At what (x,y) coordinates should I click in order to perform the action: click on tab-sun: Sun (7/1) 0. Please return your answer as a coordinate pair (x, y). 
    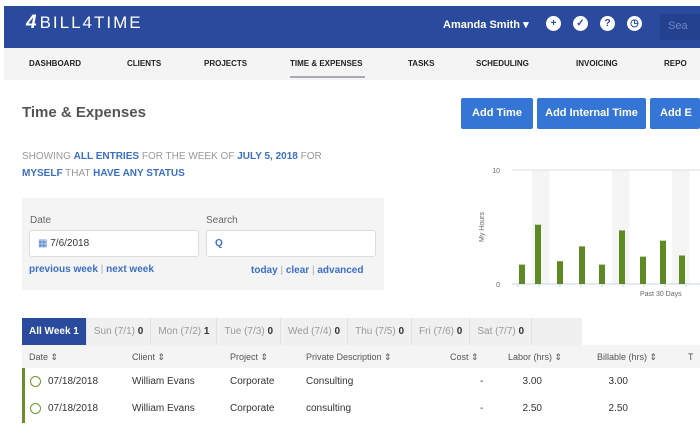
    Looking at the image, I should click on (119, 331).